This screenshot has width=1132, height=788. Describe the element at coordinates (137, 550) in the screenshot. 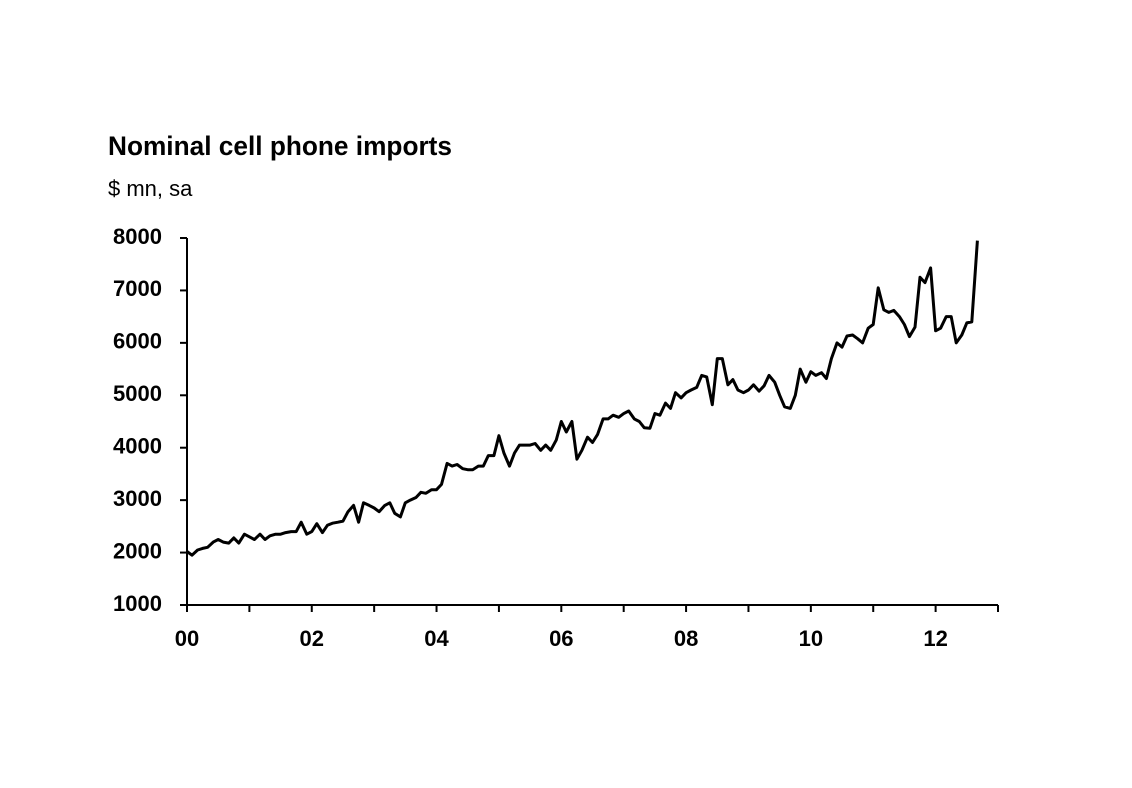

I see `y-tick-label: 2000` at that location.